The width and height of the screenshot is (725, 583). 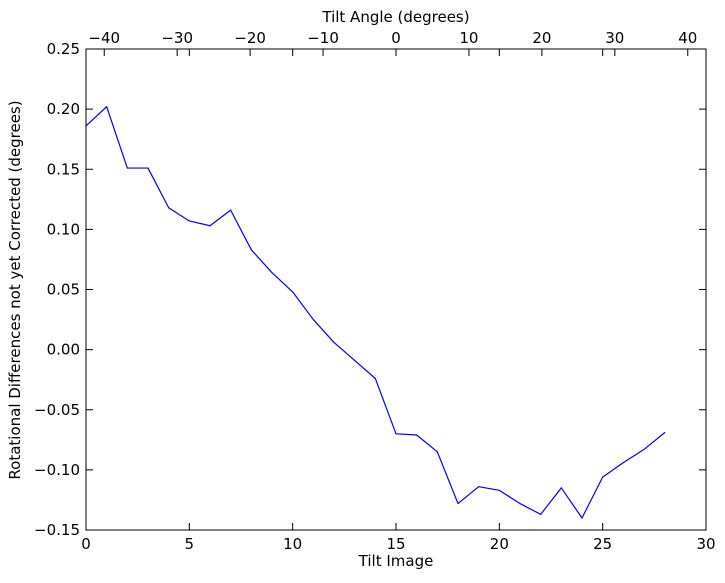 What do you see at coordinates (63, 350) in the screenshot?
I see `y-tick-label: 0.00` at bounding box center [63, 350].